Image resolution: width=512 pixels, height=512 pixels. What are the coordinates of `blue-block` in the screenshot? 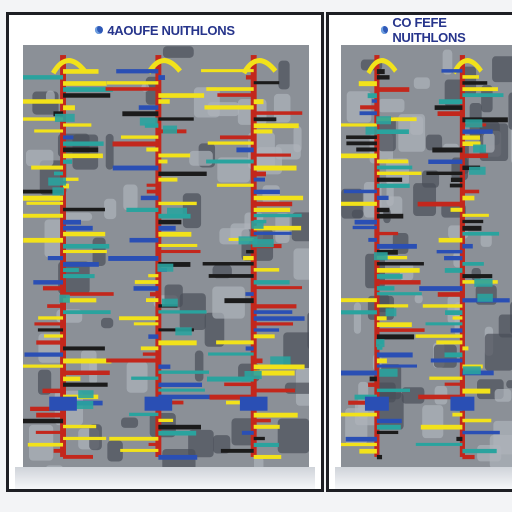 It's located at (253, 403).